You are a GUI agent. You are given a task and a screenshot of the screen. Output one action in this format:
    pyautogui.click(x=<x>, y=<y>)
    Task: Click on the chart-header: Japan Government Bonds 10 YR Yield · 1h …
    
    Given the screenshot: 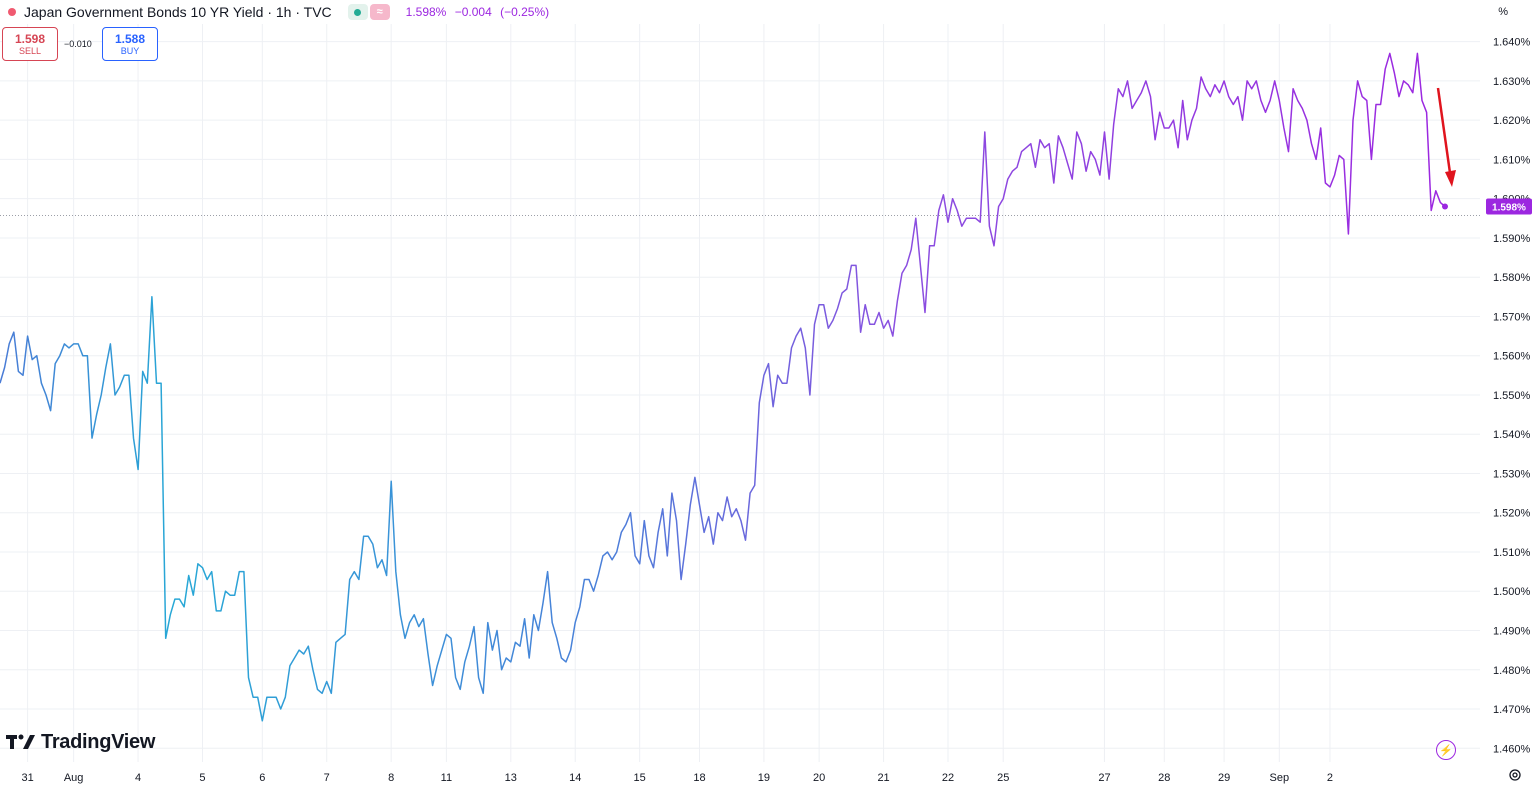 What is the action you would take?
    pyautogui.click(x=768, y=12)
    